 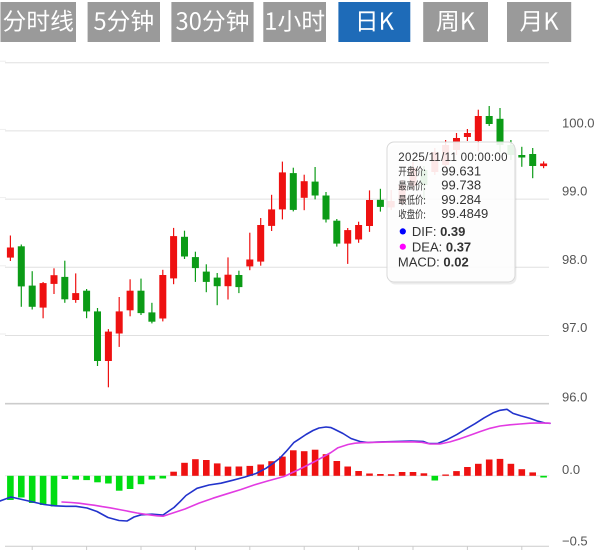 I want to click on svg-text: 98.0, so click(x=574, y=259).